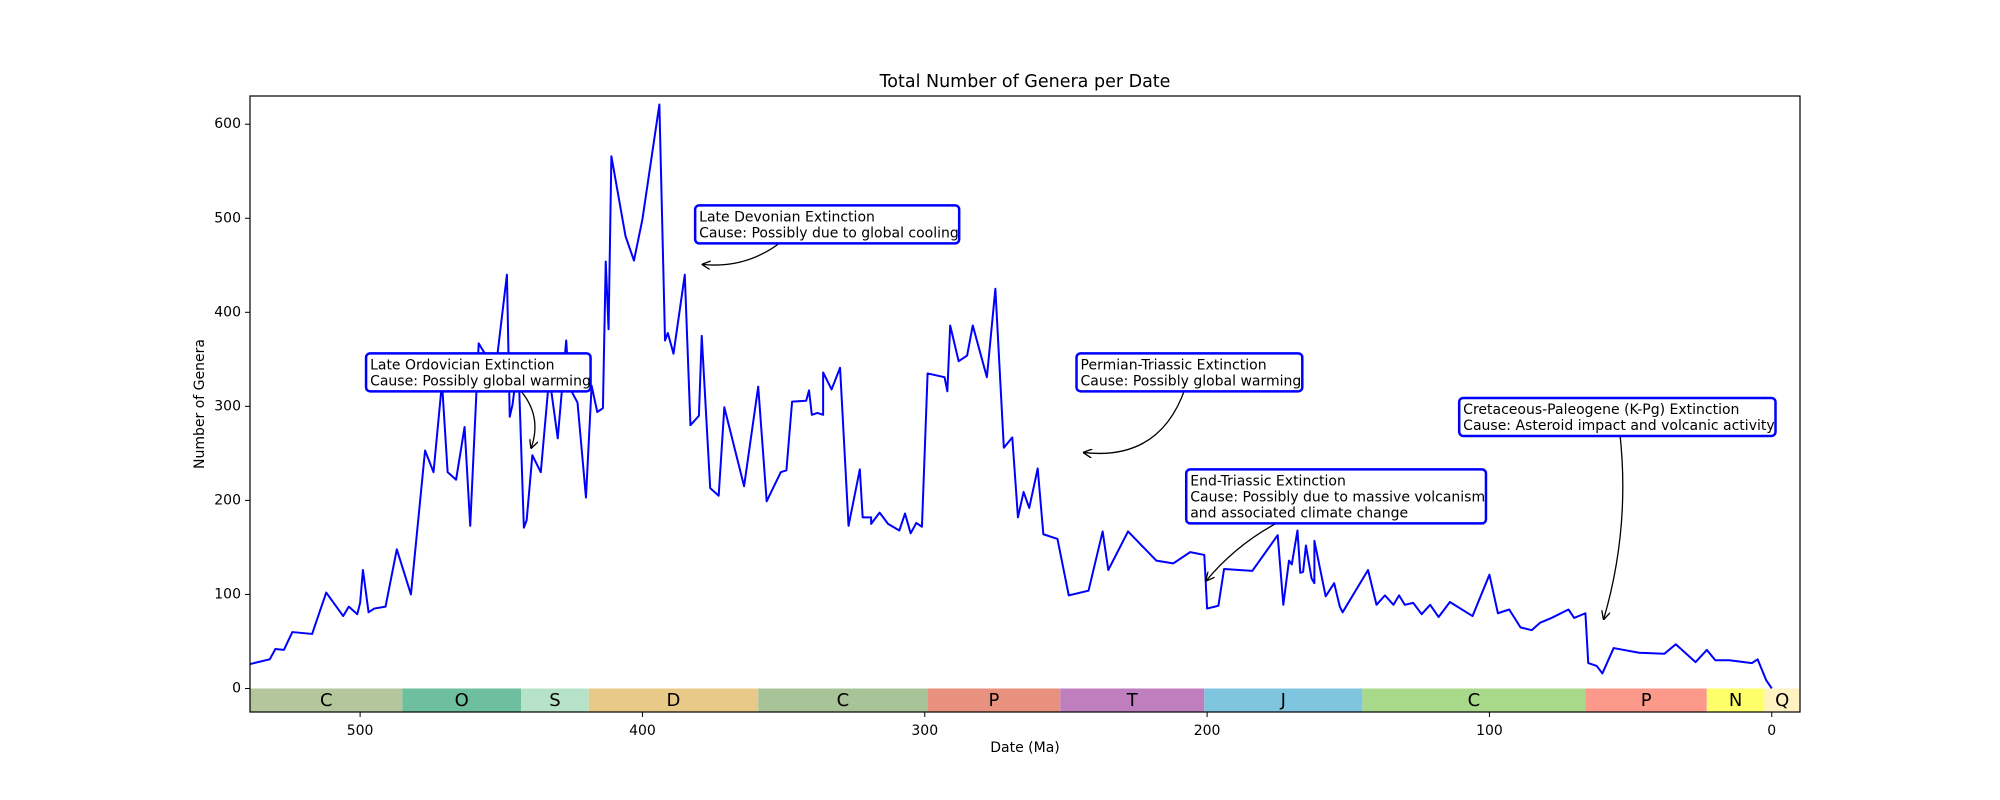 This screenshot has height=800, width=2000. I want to click on y-tick-label: 300, so click(227, 406).